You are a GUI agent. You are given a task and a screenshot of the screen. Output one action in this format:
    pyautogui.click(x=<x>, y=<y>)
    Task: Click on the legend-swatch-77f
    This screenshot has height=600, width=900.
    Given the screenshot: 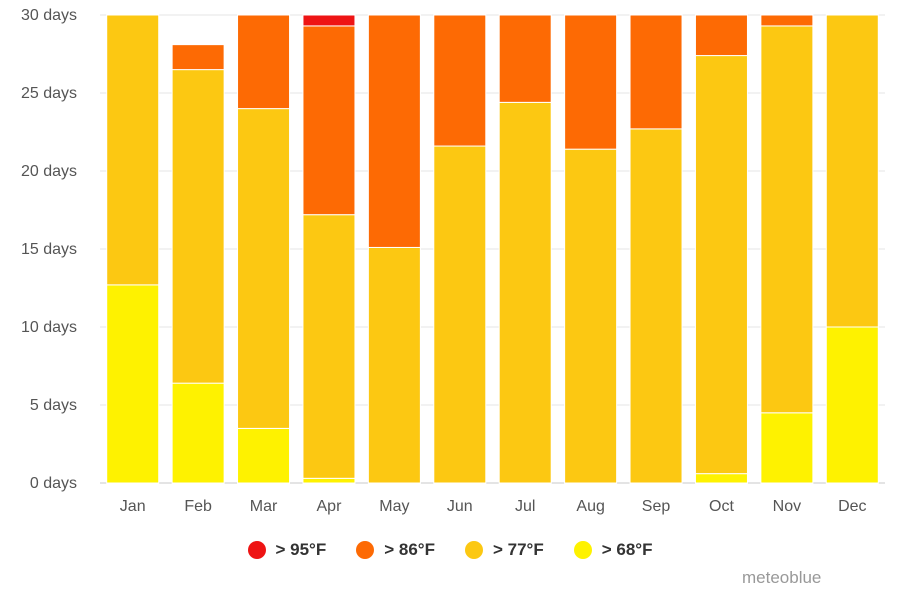 What is the action you would take?
    pyautogui.click(x=474, y=550)
    